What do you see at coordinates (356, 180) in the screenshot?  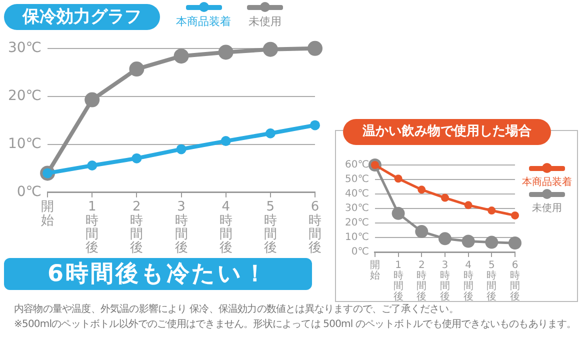 I see `y-tick-label: 50℃` at bounding box center [356, 180].